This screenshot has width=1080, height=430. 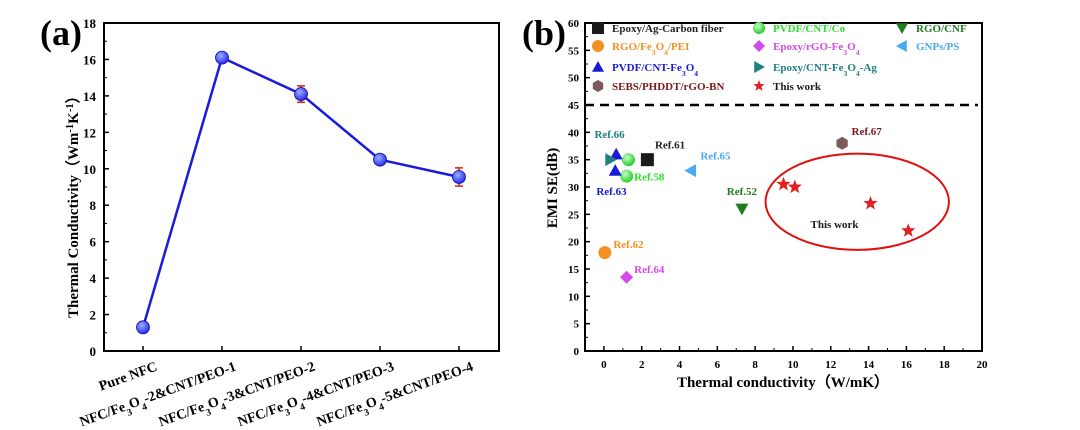 What do you see at coordinates (598, 86) in the screenshot?
I see `legend-marker-hexagon` at bounding box center [598, 86].